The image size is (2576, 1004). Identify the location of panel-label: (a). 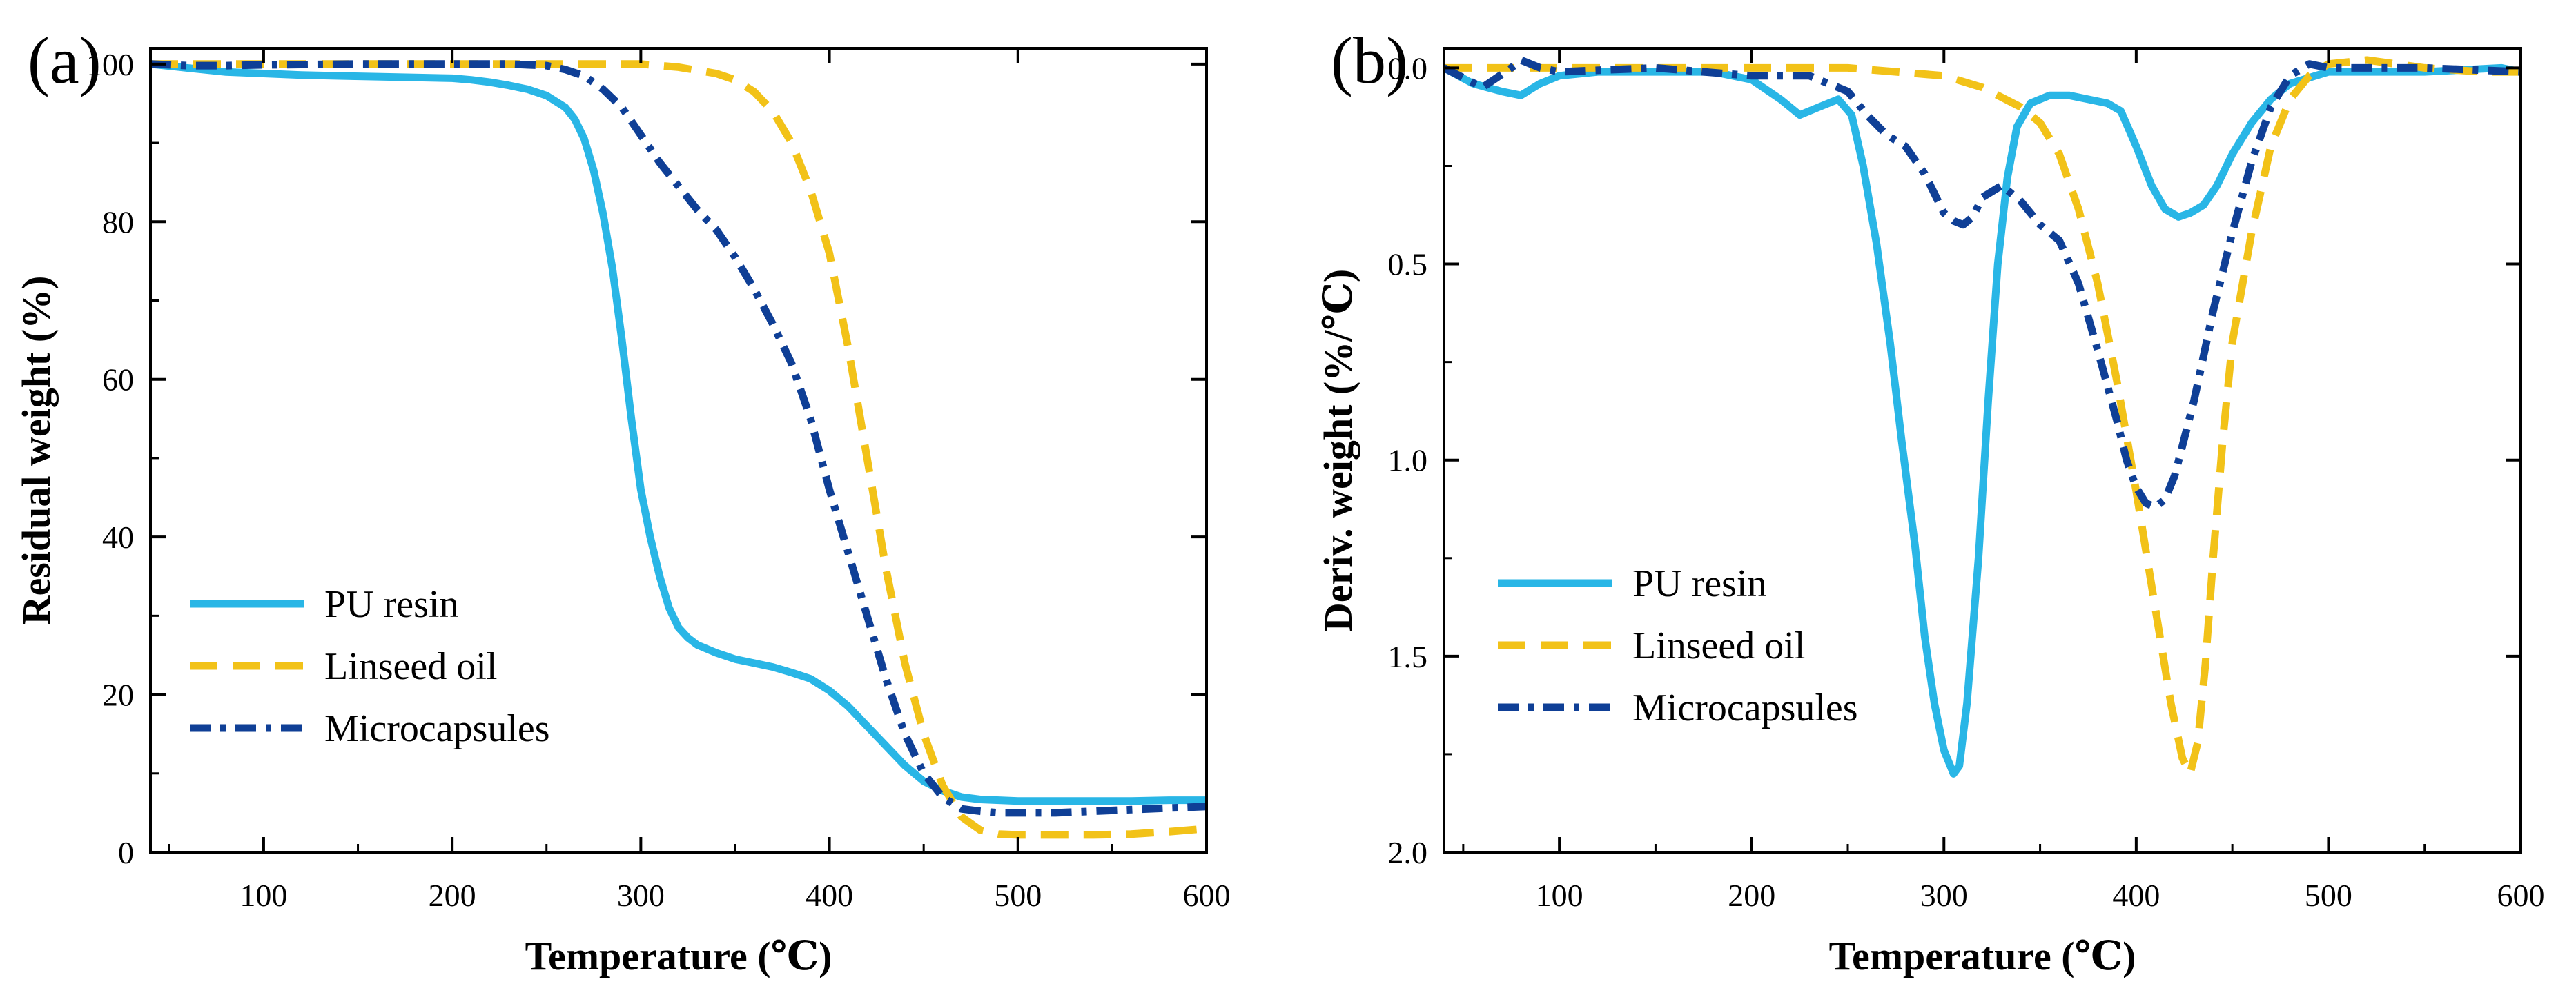
(64, 60).